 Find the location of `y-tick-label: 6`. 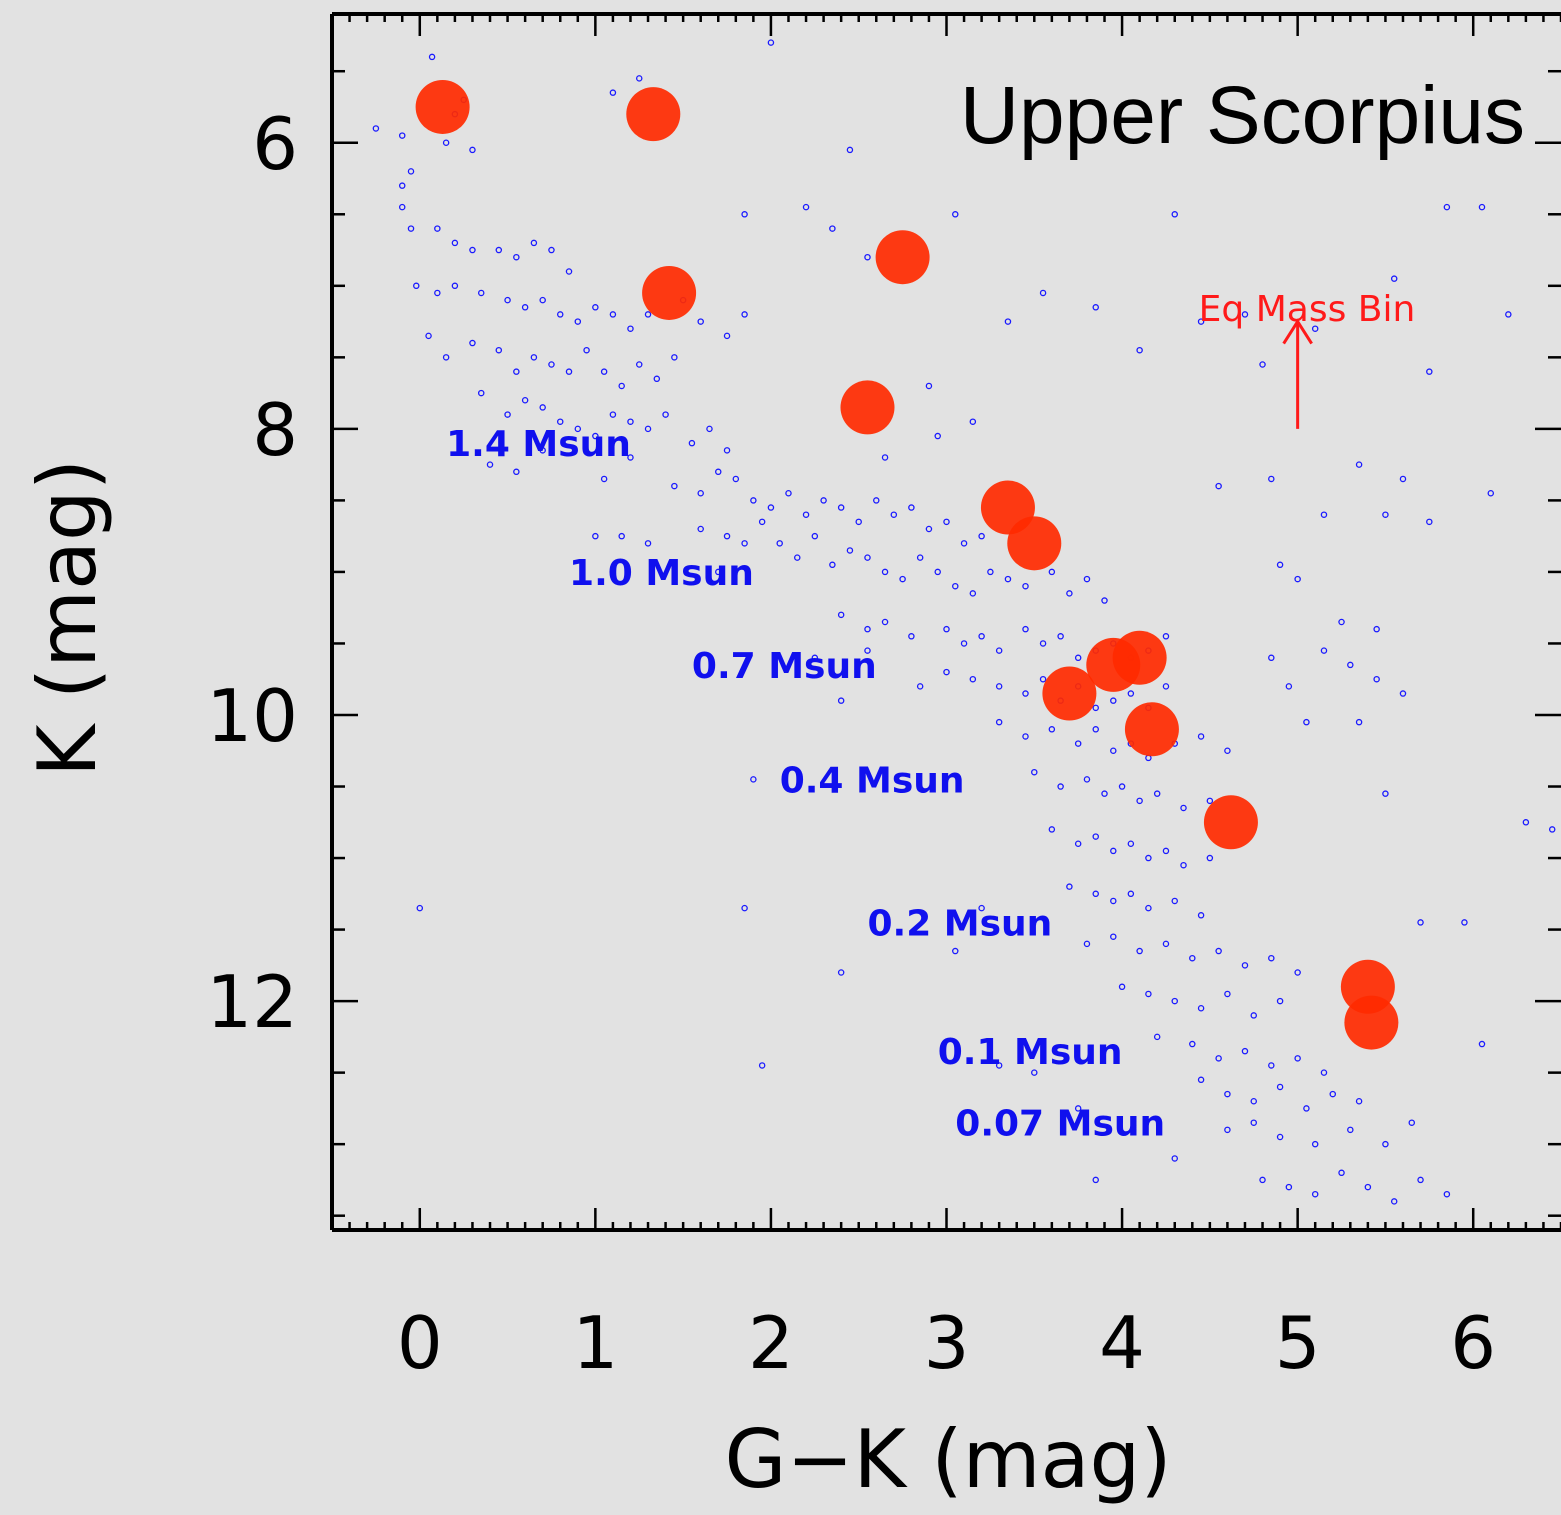

y-tick-label: 6 is located at coordinates (275, 144).